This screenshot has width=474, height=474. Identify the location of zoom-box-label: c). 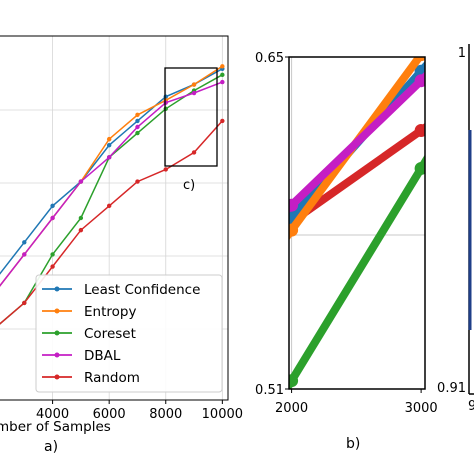
(189, 185).